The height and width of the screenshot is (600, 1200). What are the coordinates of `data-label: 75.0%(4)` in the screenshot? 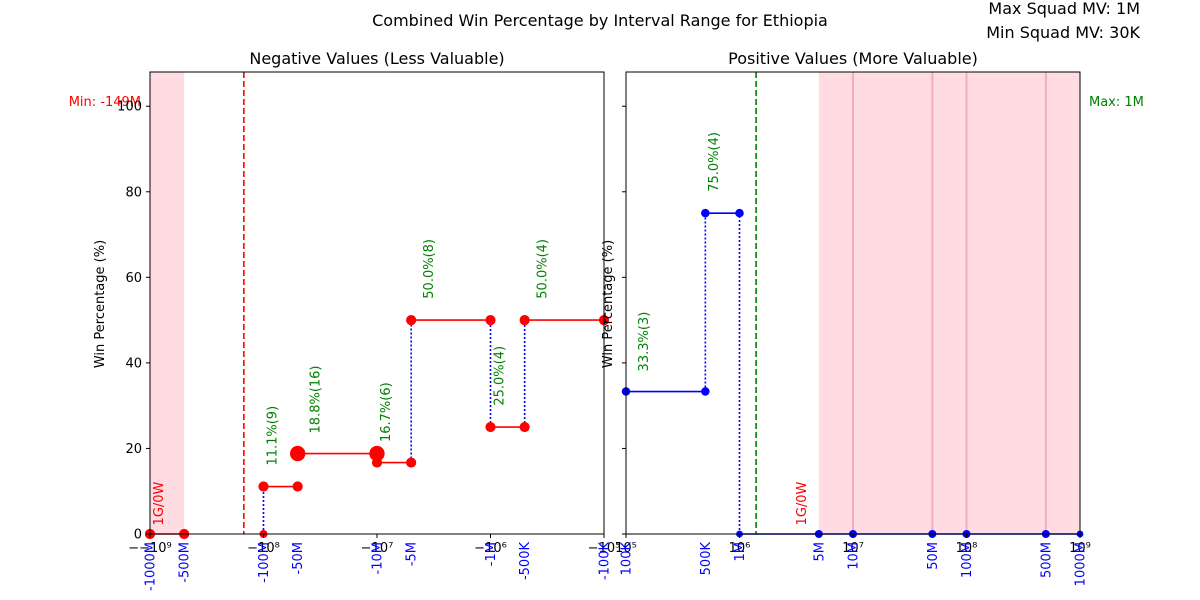 It's located at (714, 162).